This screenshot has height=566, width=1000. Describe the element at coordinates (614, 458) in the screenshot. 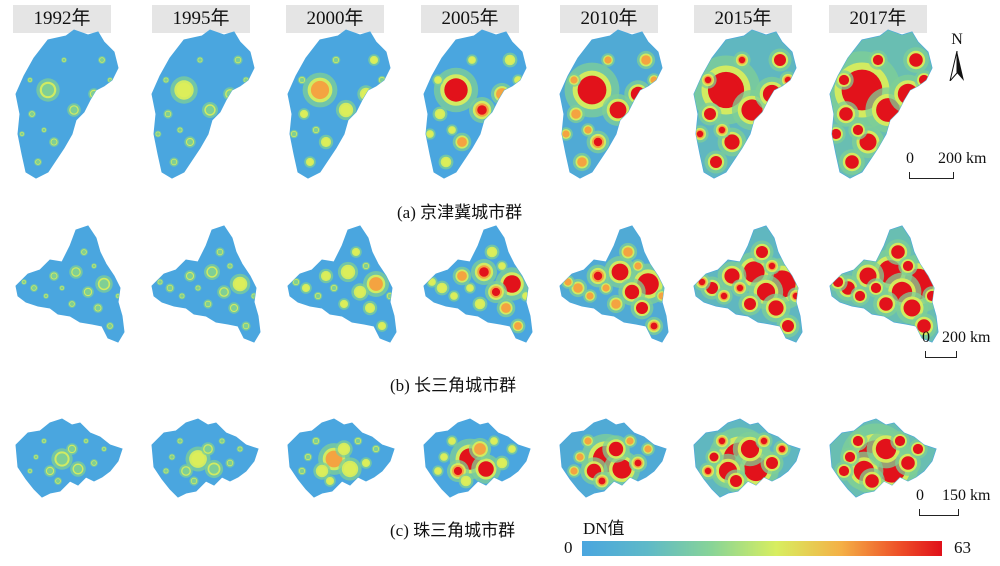

I see `map-pearl-2010年` at that location.